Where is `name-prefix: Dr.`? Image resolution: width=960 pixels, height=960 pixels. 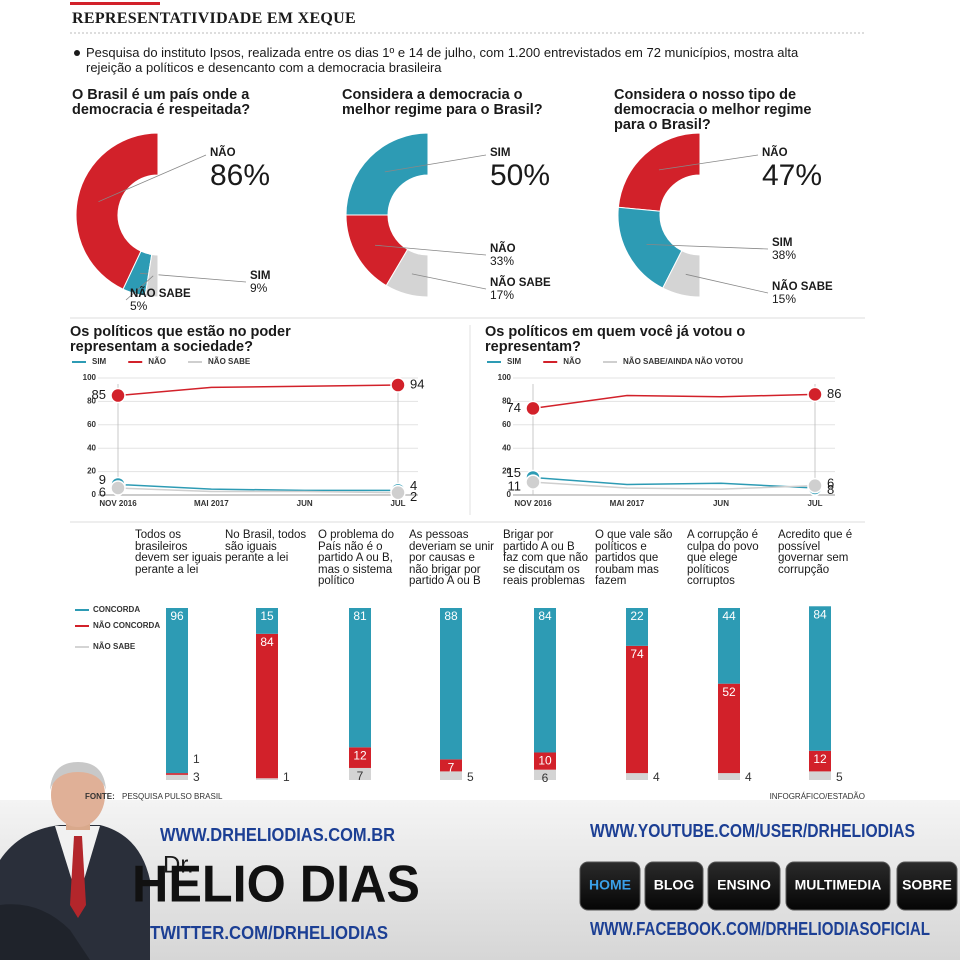 name-prefix: Dr. is located at coordinates (178, 864).